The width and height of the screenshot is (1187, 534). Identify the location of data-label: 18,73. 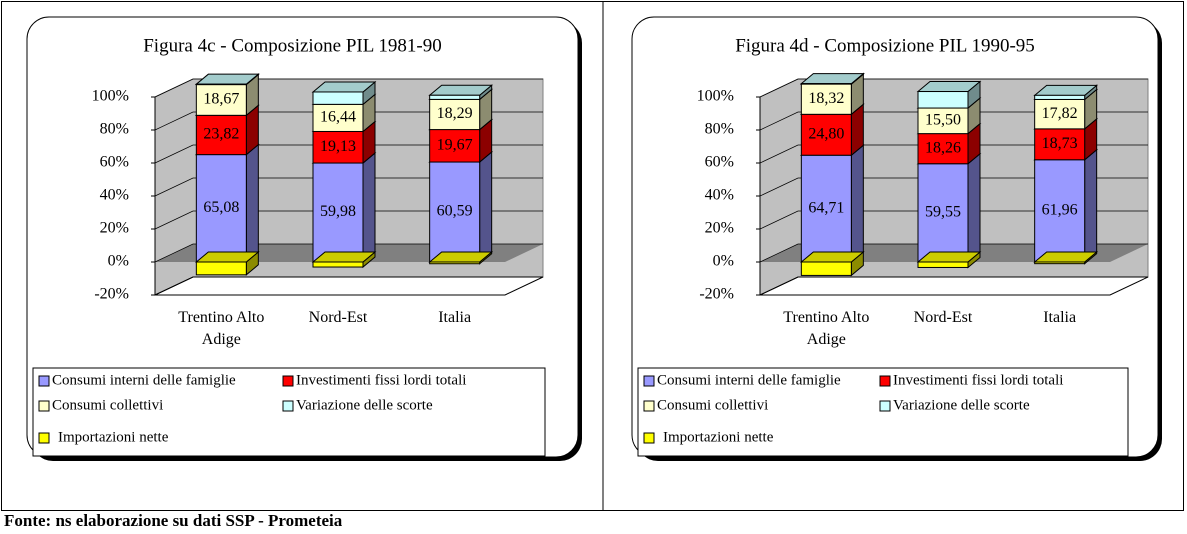
(1060, 143).